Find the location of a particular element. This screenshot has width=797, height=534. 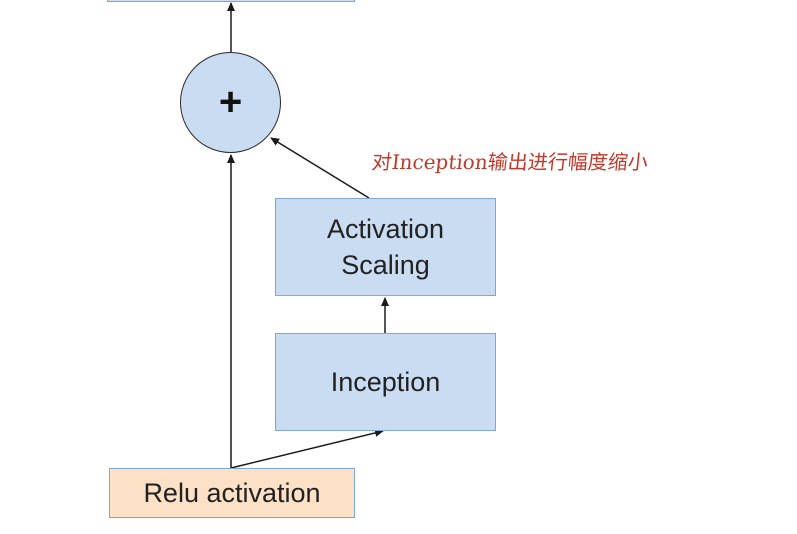

activation-scaling-label-line2: Scaling is located at coordinates (385, 265).